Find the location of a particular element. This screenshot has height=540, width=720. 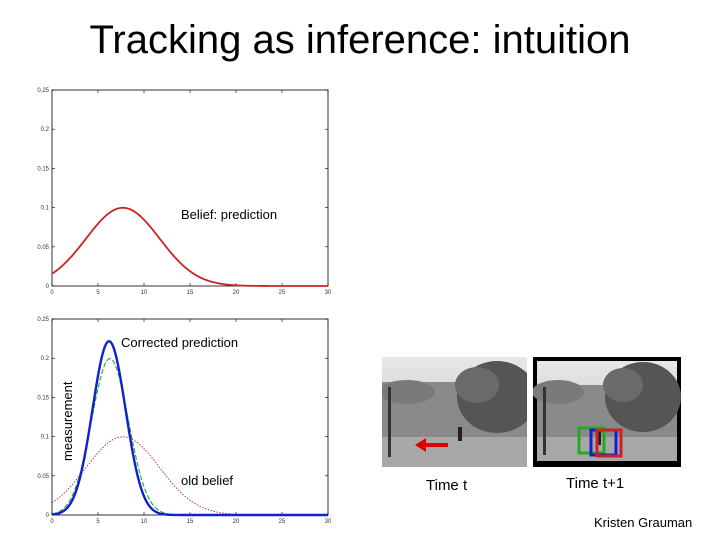

old-belief-label: old belief is located at coordinates (207, 480).